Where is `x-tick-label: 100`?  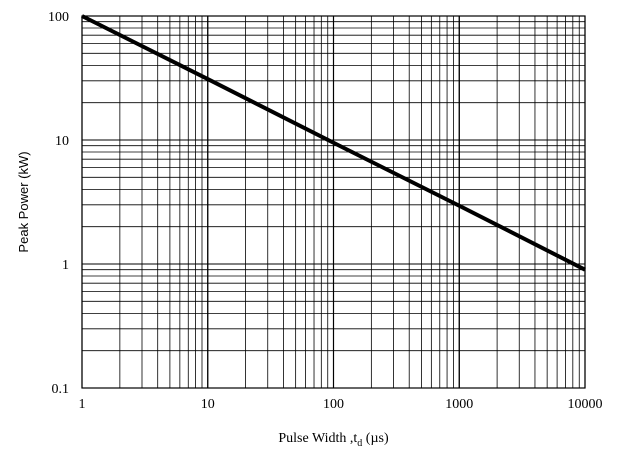
x-tick-label: 100 is located at coordinates (333, 404).